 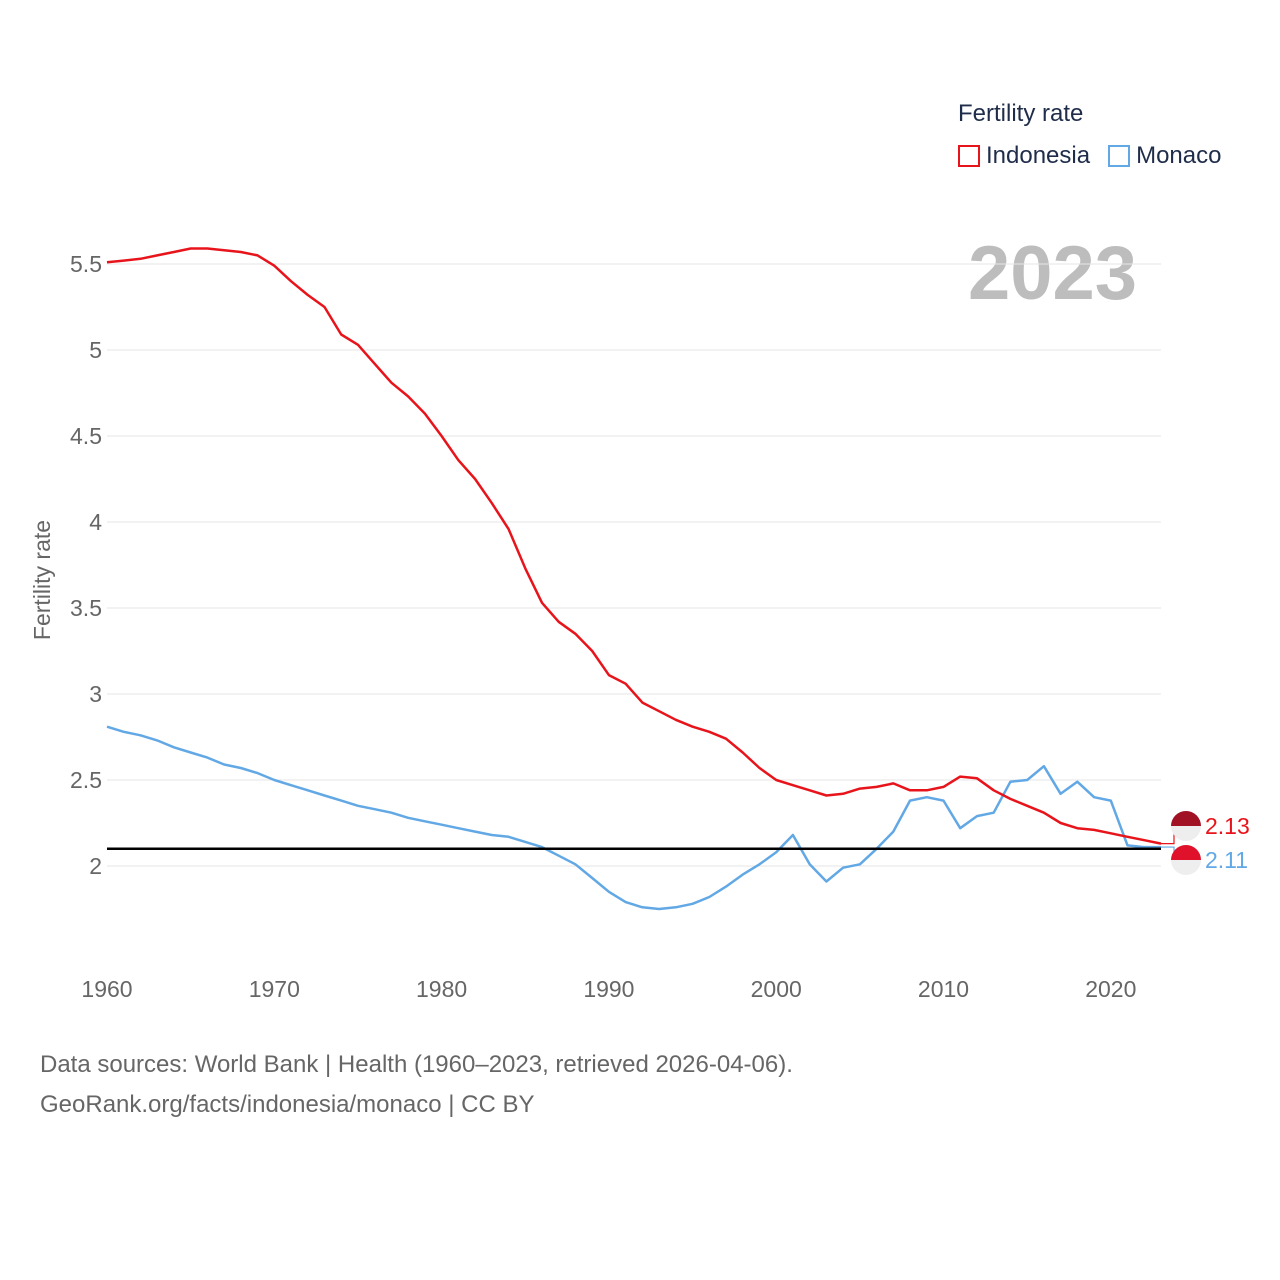 I want to click on x-tick-label: 1970, so click(x=274, y=989).